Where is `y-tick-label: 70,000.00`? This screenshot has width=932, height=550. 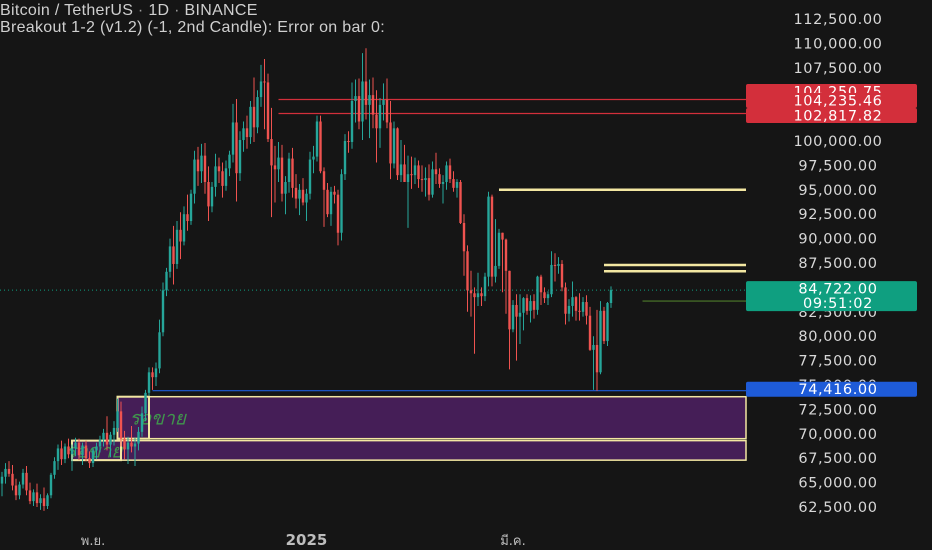 y-tick-label: 70,000.00 is located at coordinates (837, 435).